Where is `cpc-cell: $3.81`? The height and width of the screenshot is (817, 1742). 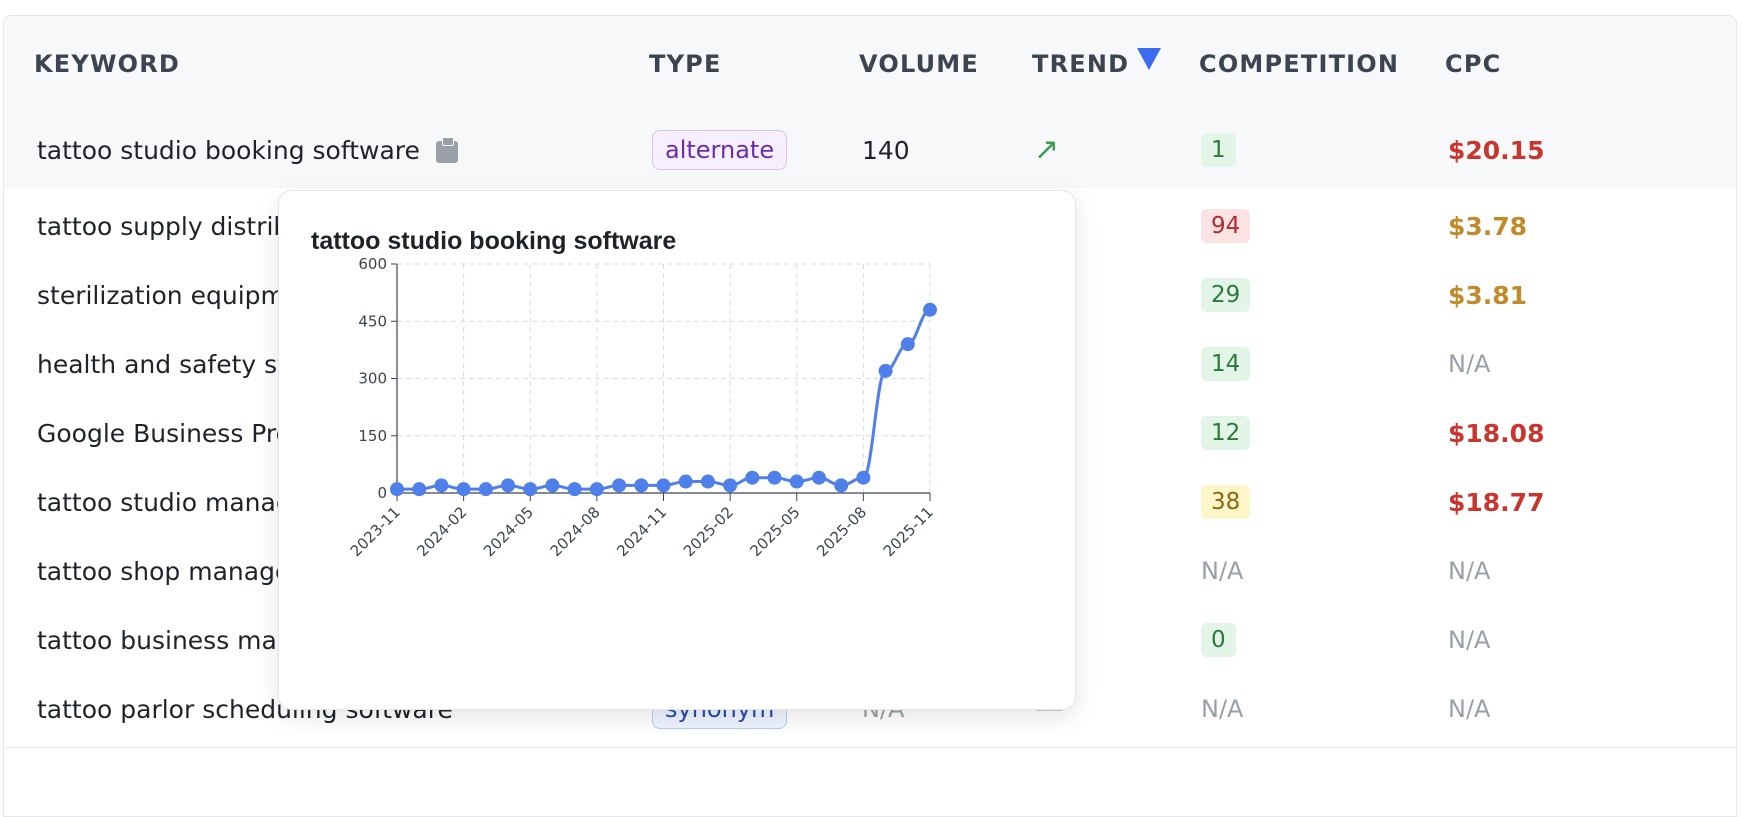 cpc-cell: $3.81 is located at coordinates (1488, 295).